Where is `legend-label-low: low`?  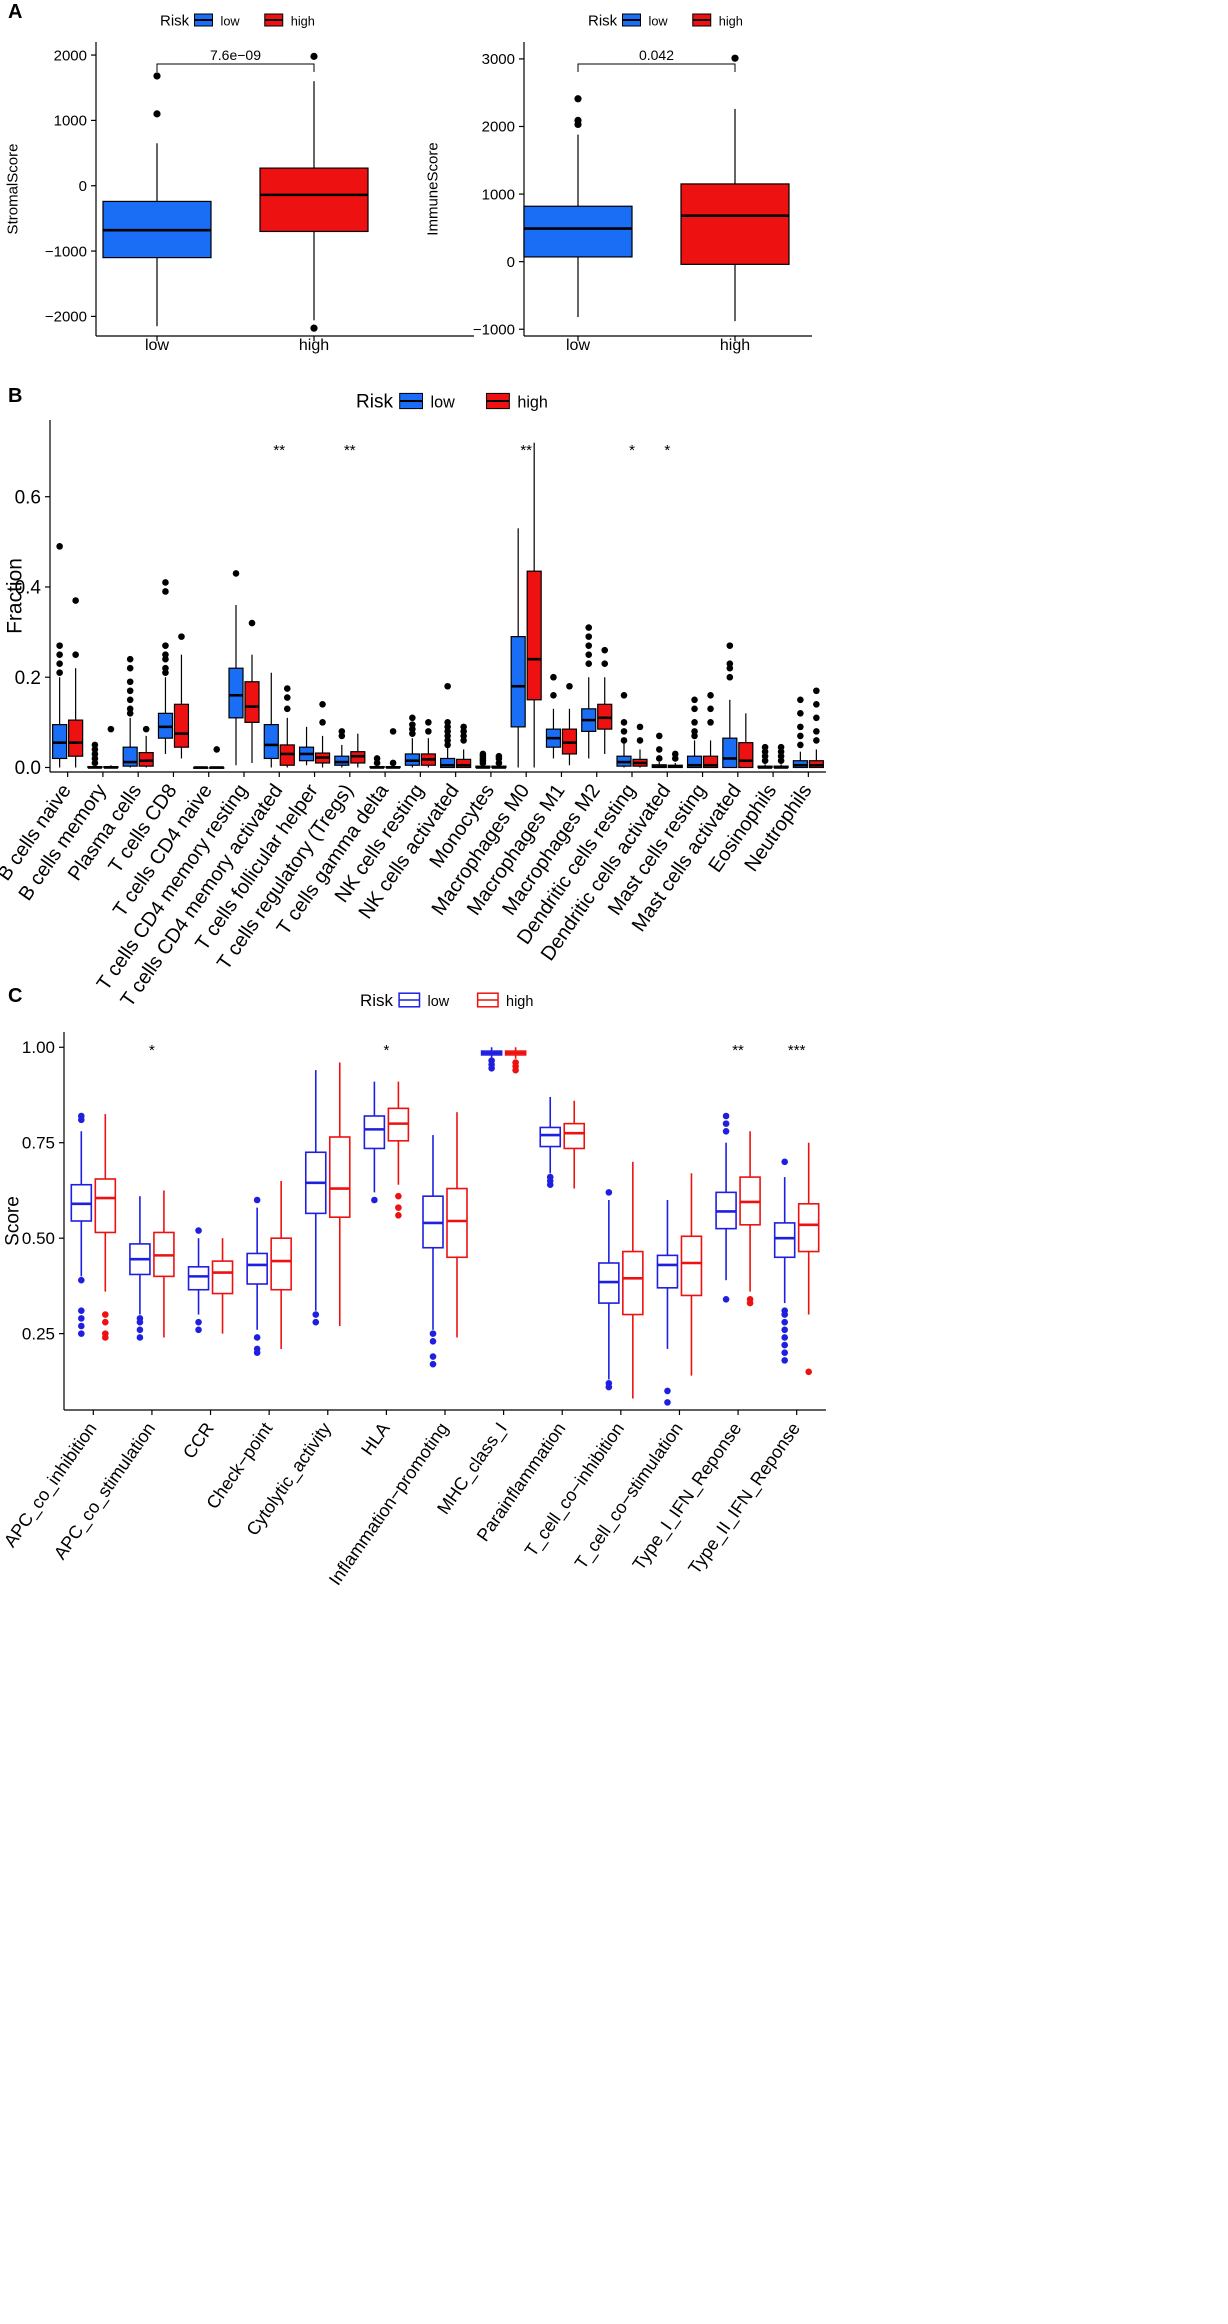
legend-label-low: low is located at coordinates (231, 20).